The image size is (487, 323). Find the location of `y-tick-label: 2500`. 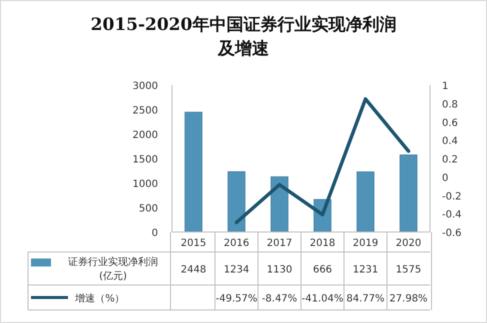

y-tick-label: 2500 is located at coordinates (145, 111).